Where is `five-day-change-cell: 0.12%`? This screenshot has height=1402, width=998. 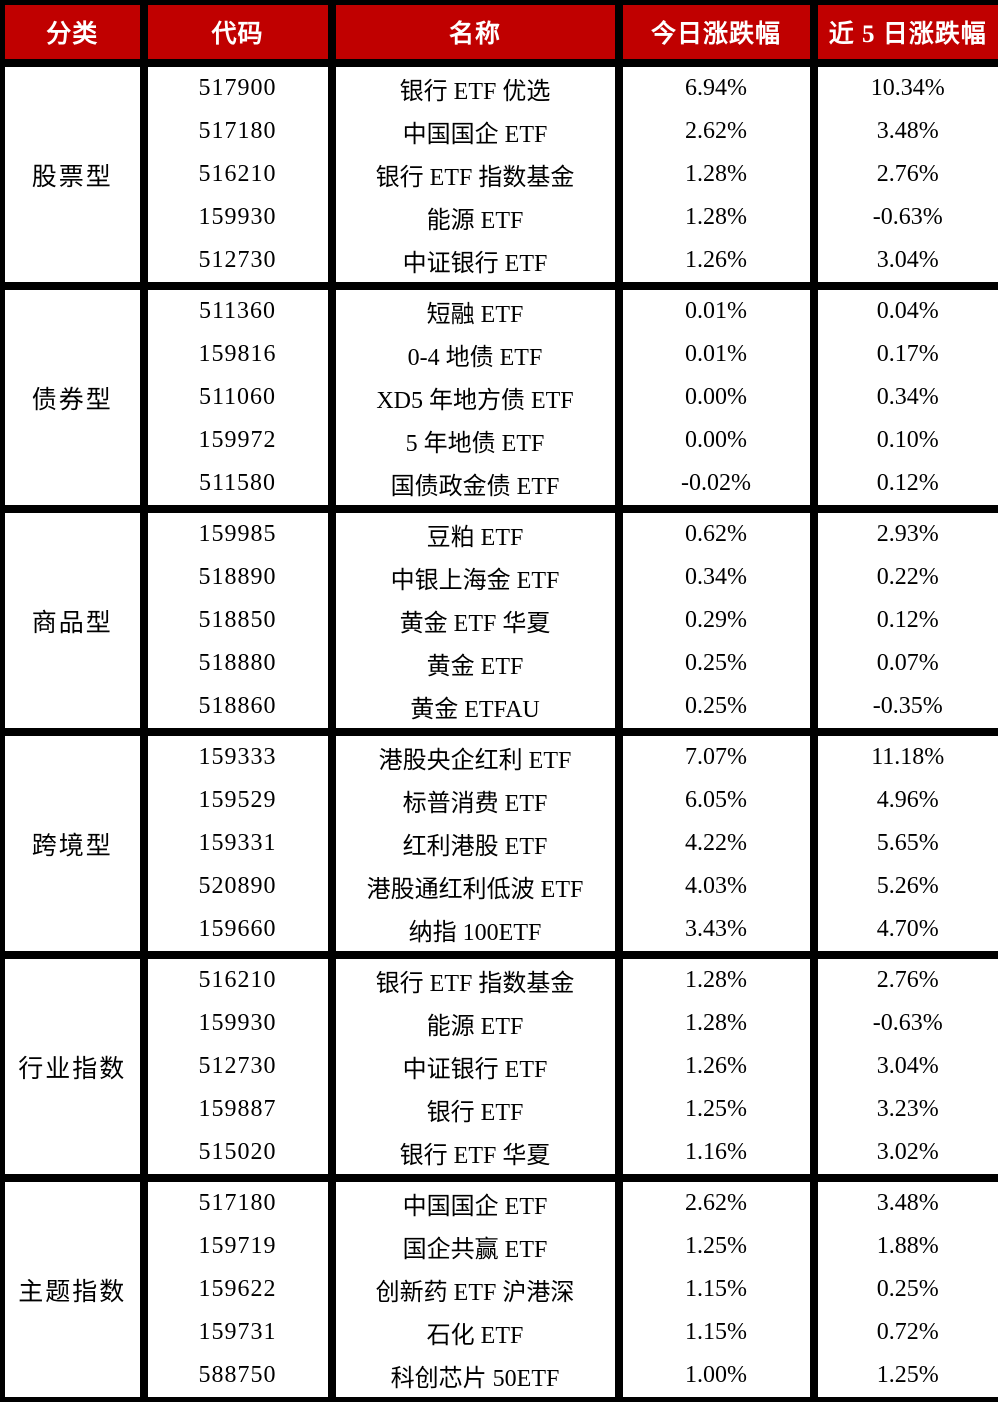
five-day-change-cell: 0.12% is located at coordinates (906, 485).